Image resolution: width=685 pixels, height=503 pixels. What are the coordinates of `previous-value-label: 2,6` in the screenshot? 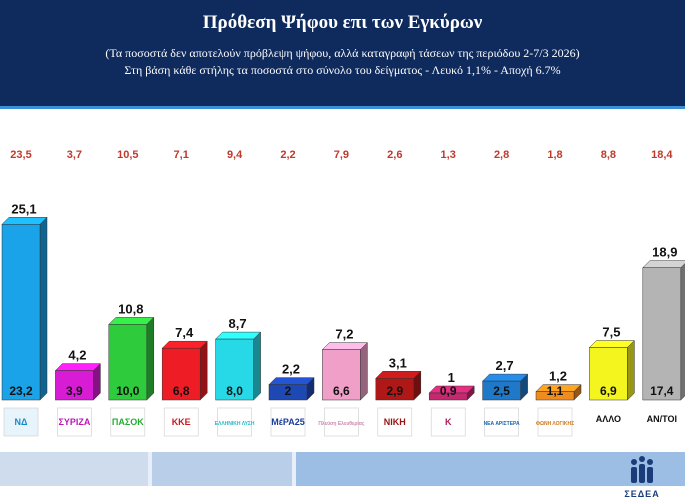 It's located at (394, 155).